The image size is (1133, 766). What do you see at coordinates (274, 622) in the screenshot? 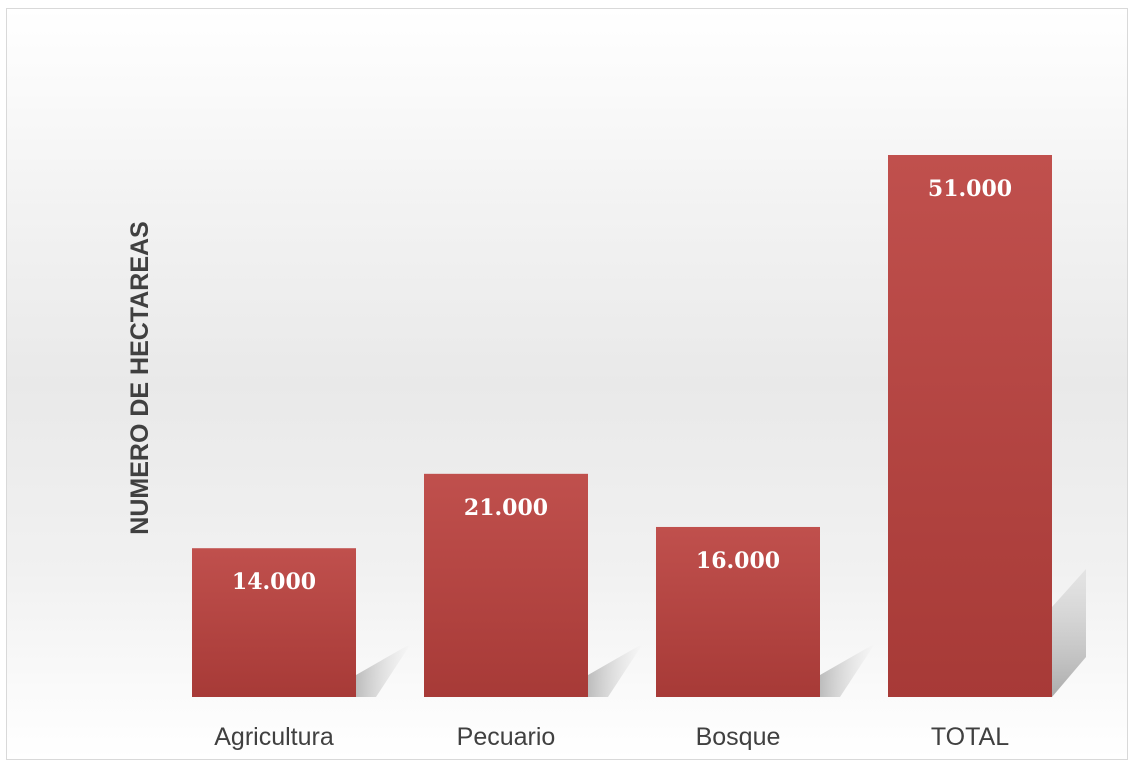
I see `bar-agricultura` at bounding box center [274, 622].